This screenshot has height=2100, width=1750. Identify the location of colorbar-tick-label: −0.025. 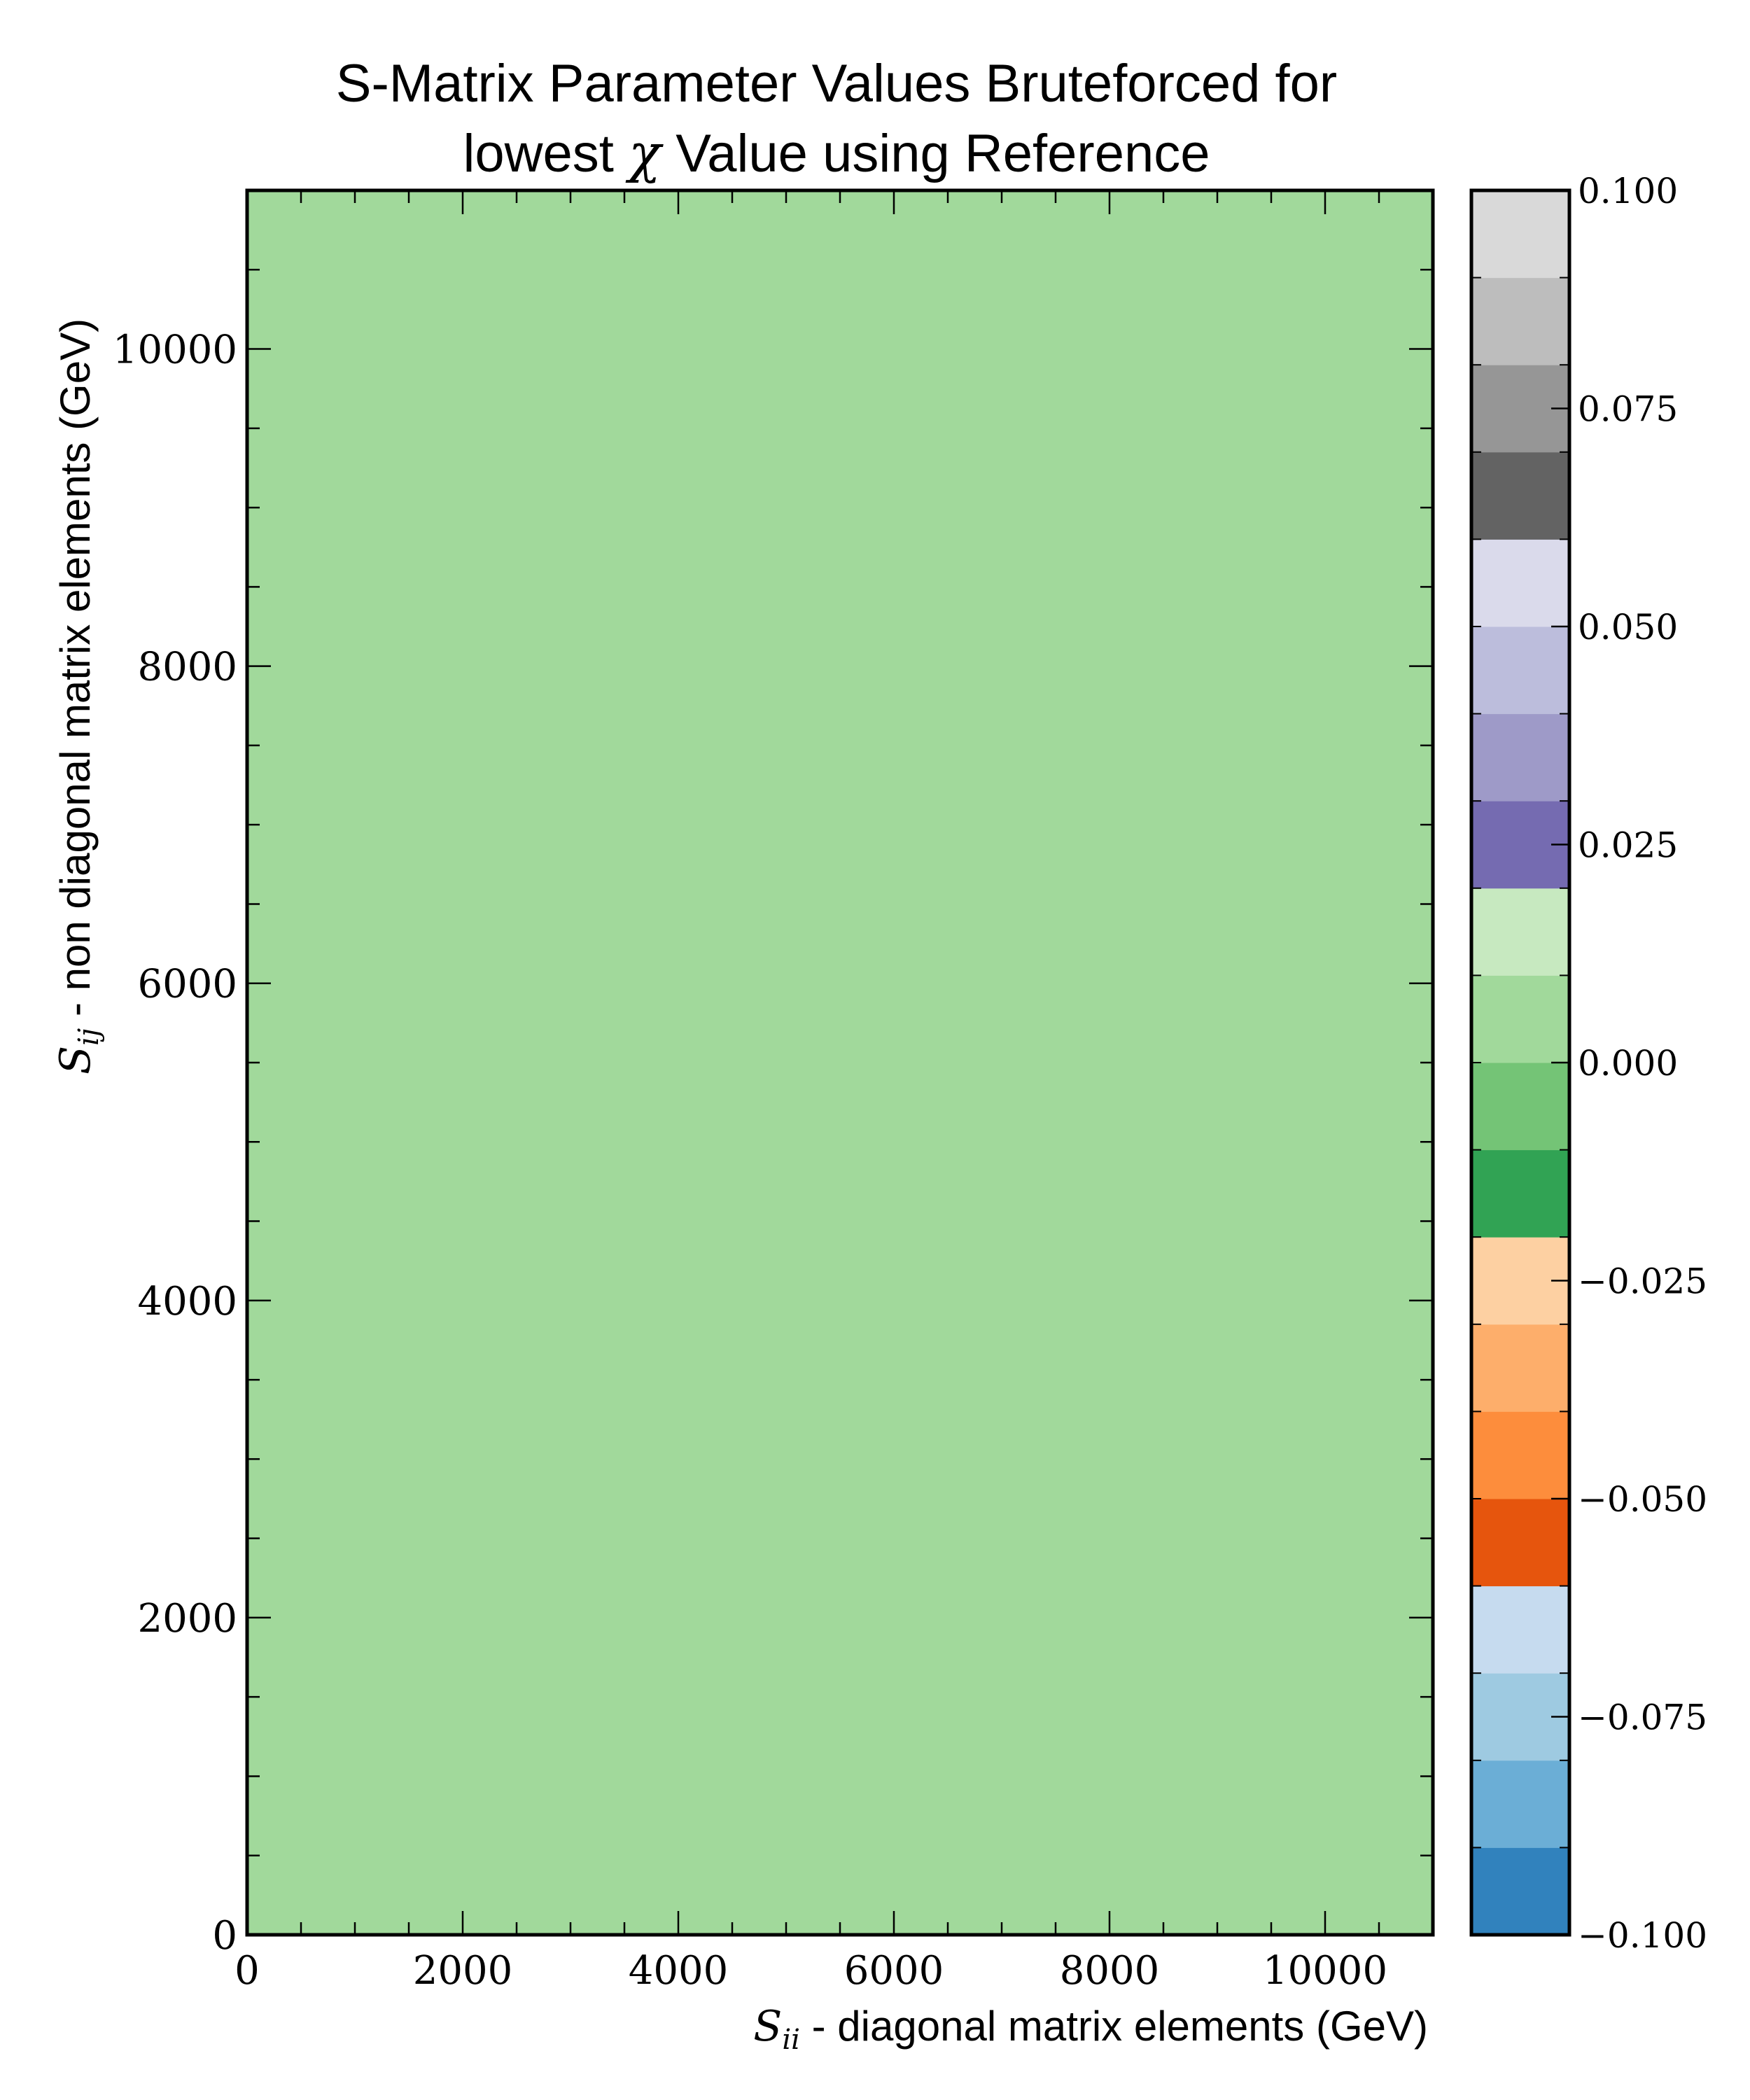
(1642, 1281).